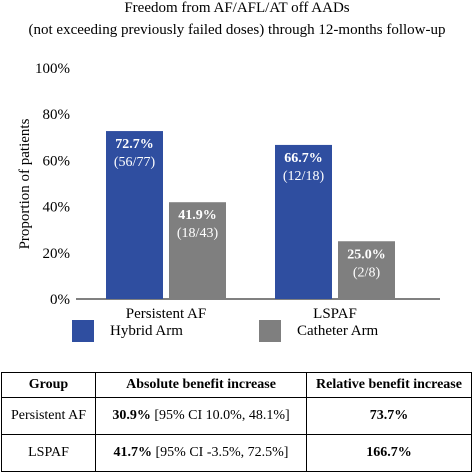  I want to click on legend-swatch-hybrid, so click(83, 331).